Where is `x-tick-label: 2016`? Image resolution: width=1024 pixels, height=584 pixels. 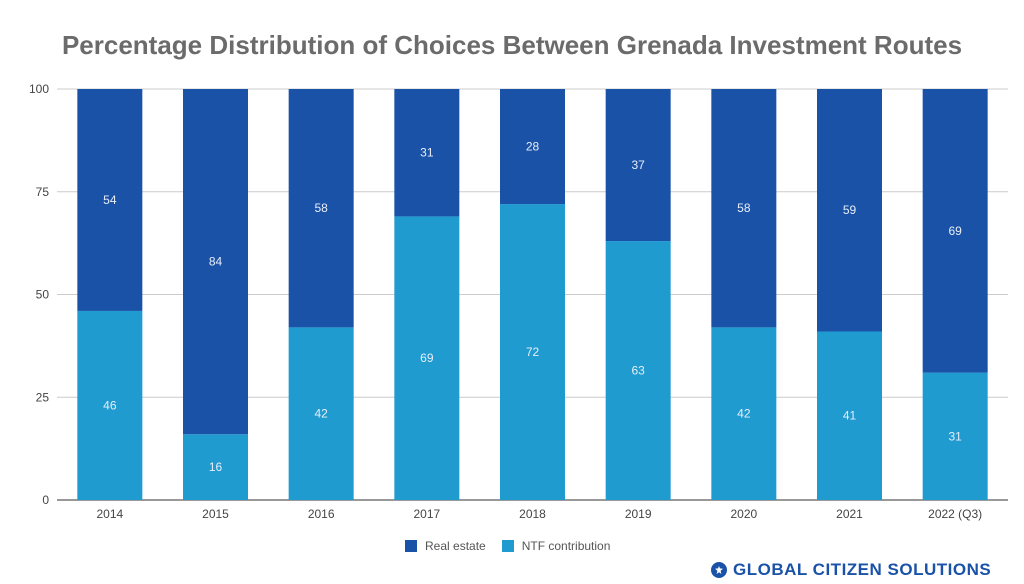
x-tick-label: 2016 is located at coordinates (321, 514).